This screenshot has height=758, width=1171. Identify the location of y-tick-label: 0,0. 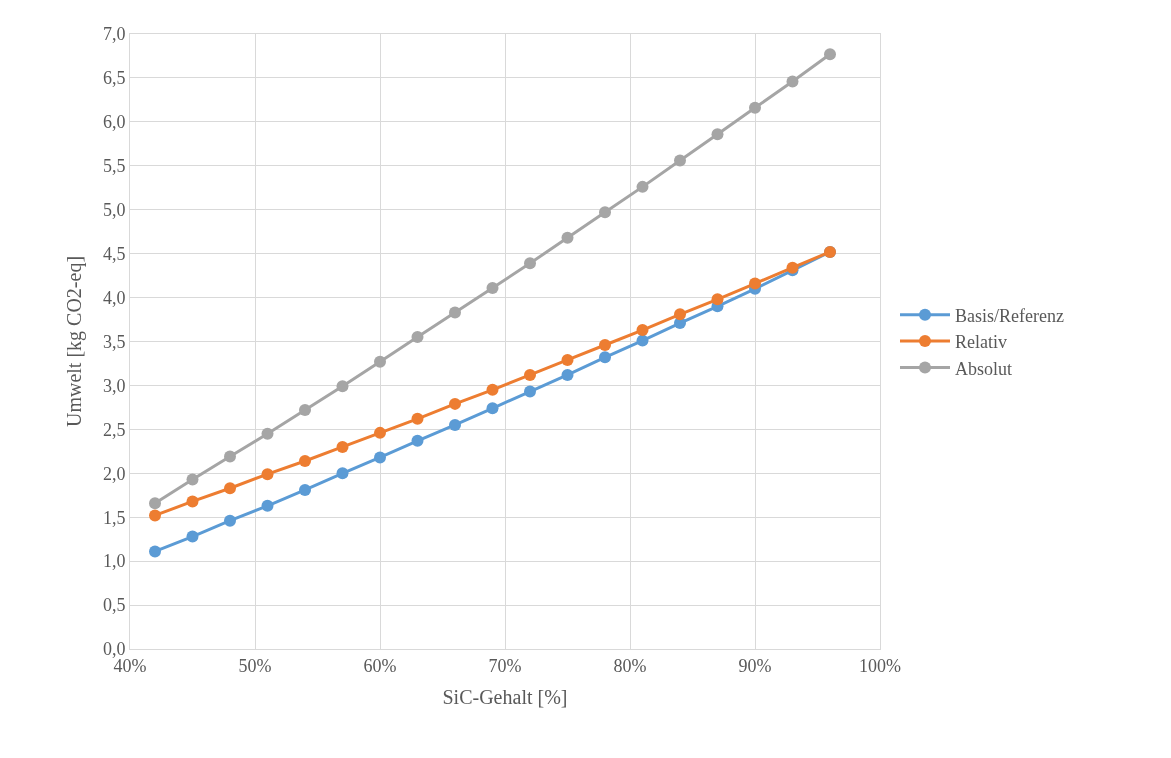
(114, 649).